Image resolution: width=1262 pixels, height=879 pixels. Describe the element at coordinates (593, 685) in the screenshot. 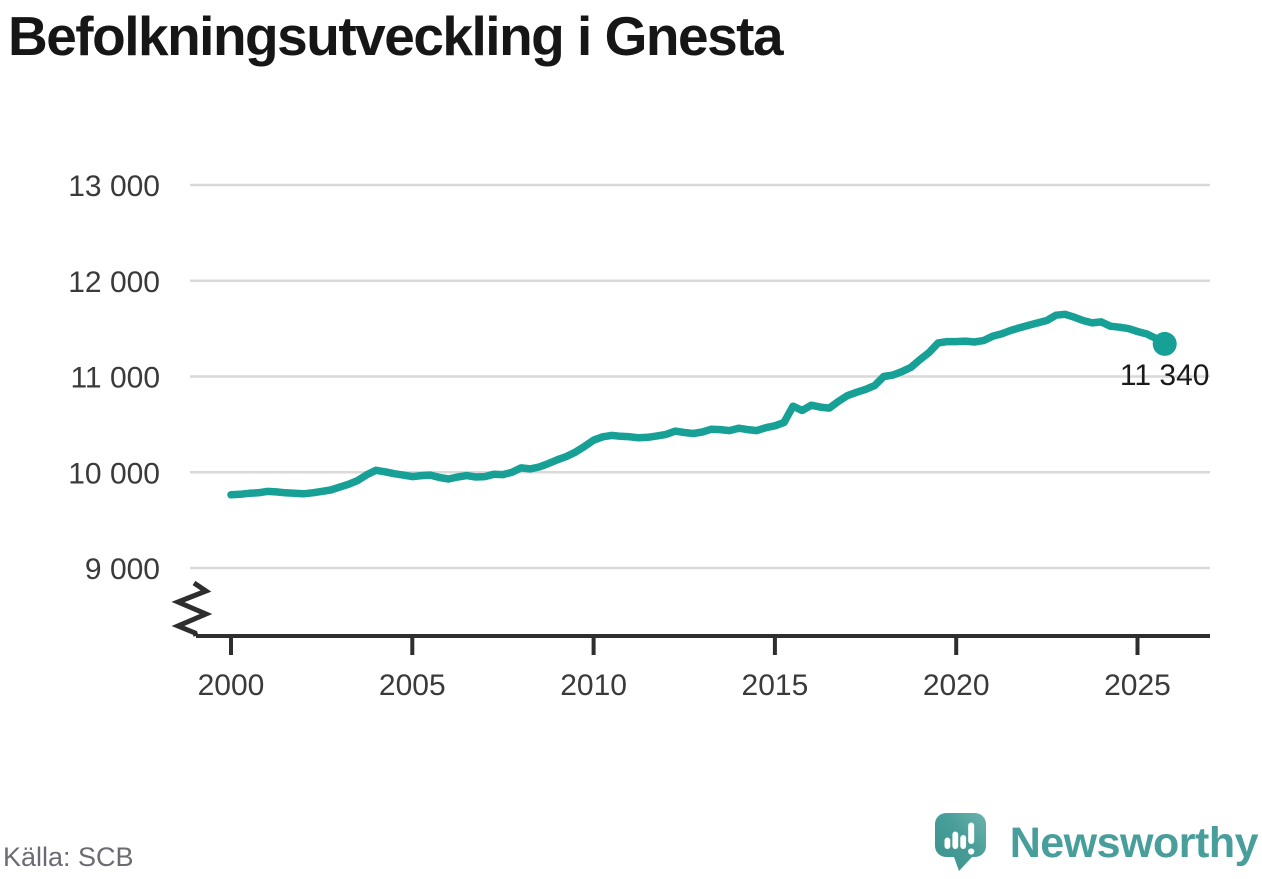

I see `x-tick-label: 2010` at that location.